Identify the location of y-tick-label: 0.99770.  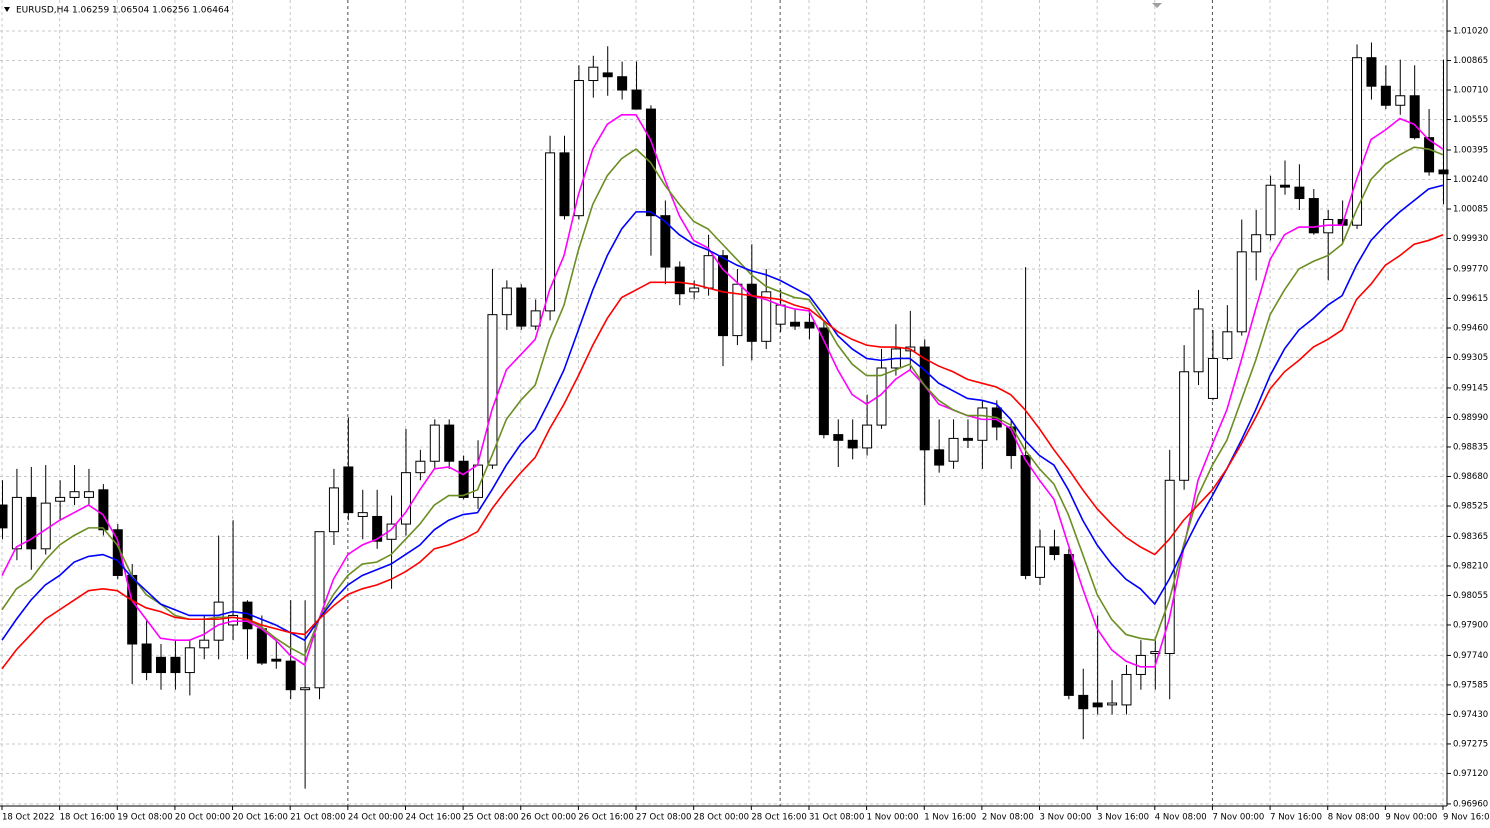
(1470, 269).